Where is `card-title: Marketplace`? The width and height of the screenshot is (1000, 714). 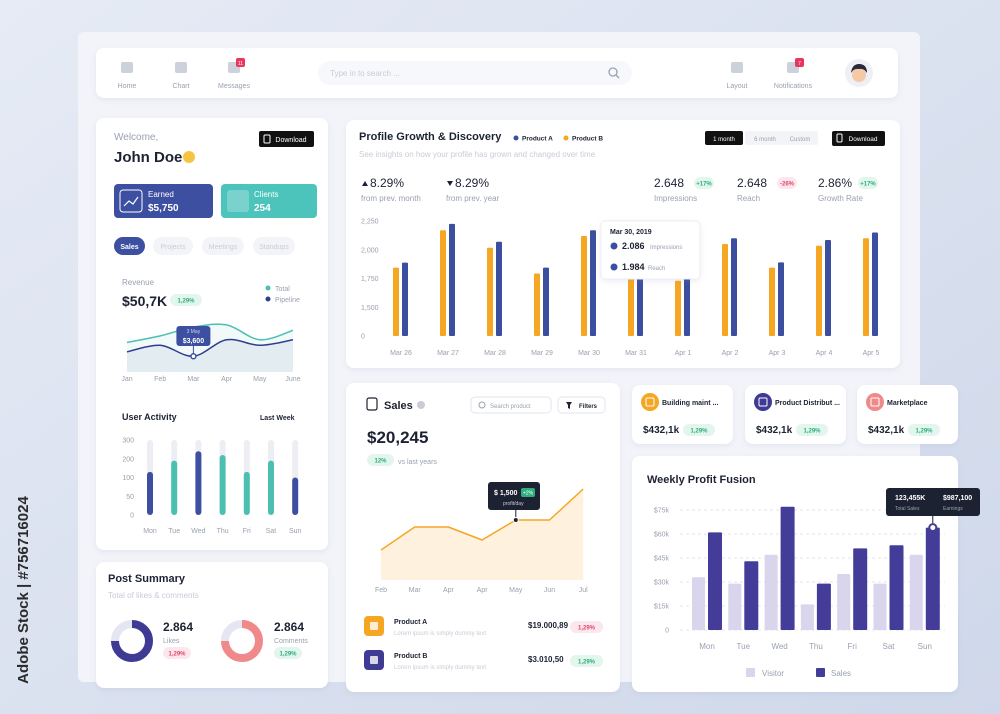 card-title: Marketplace is located at coordinates (907, 403).